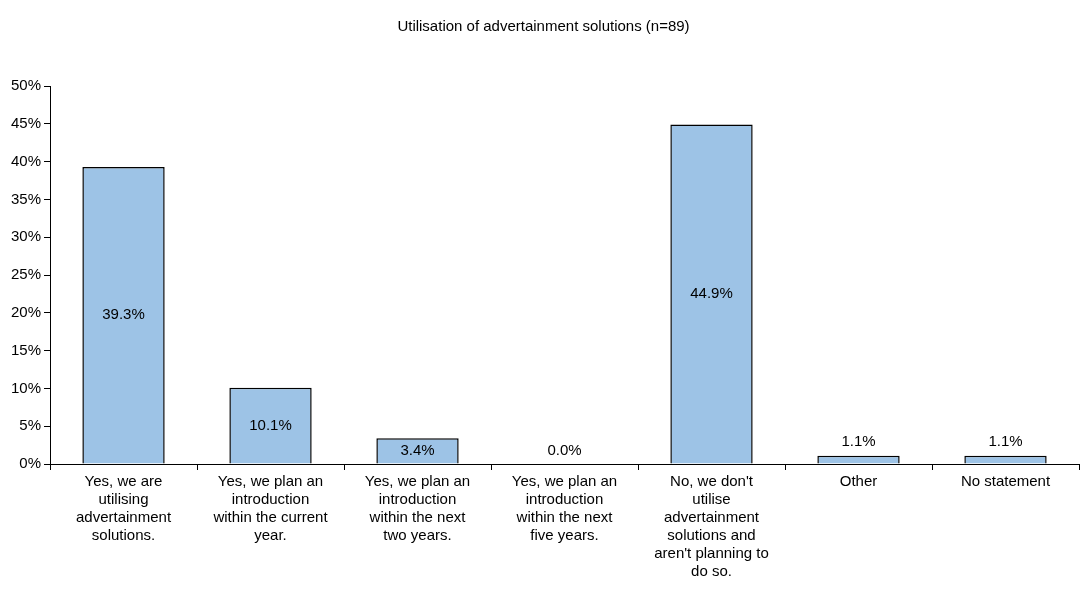 The height and width of the screenshot is (592, 1091). I want to click on data-label: 10.1%, so click(270, 424).